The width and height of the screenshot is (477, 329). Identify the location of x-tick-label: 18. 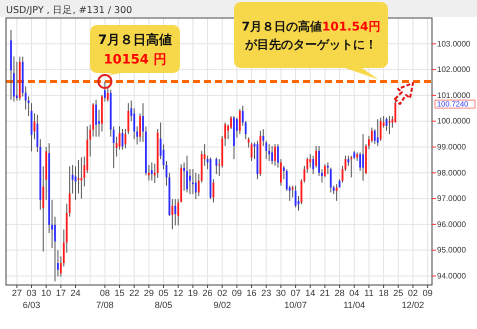
(383, 293).